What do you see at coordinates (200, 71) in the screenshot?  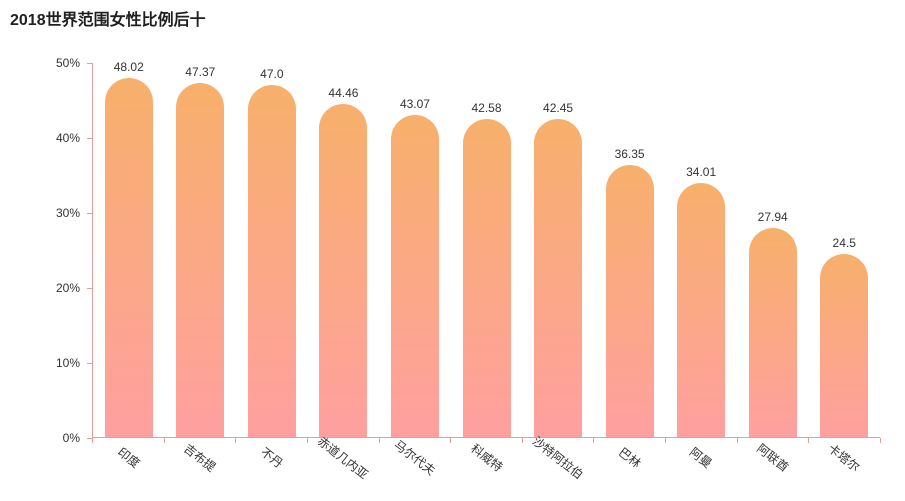 I see `bar-value-label: 47.37` at bounding box center [200, 71].